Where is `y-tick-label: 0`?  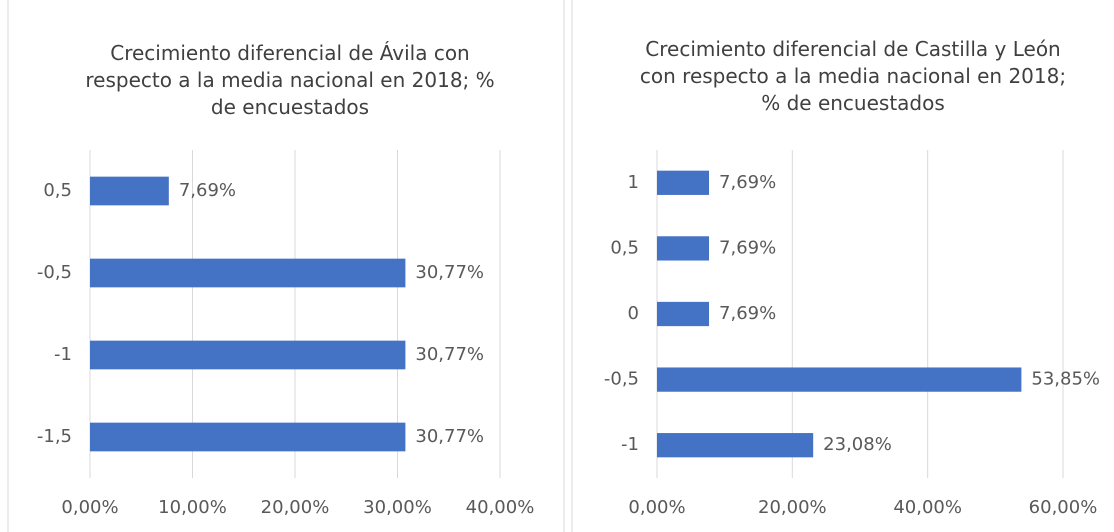
y-tick-label: 0 is located at coordinates (633, 313).